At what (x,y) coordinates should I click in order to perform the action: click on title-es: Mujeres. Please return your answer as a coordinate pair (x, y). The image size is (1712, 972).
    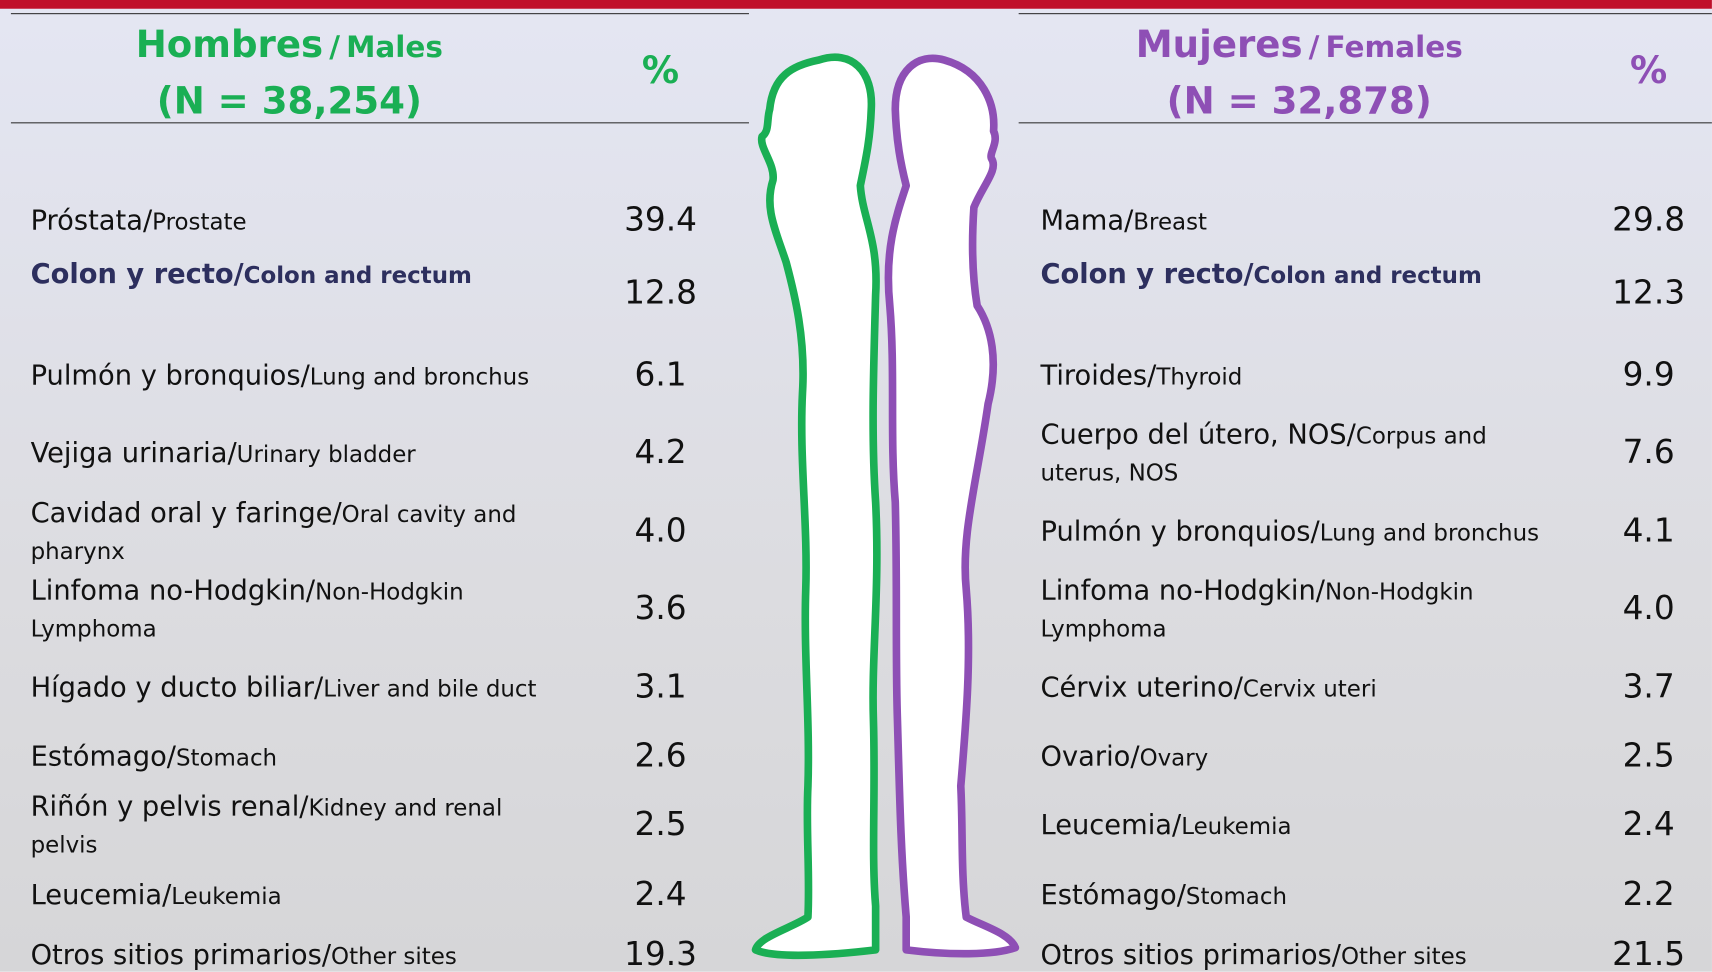
    Looking at the image, I should click on (1219, 44).